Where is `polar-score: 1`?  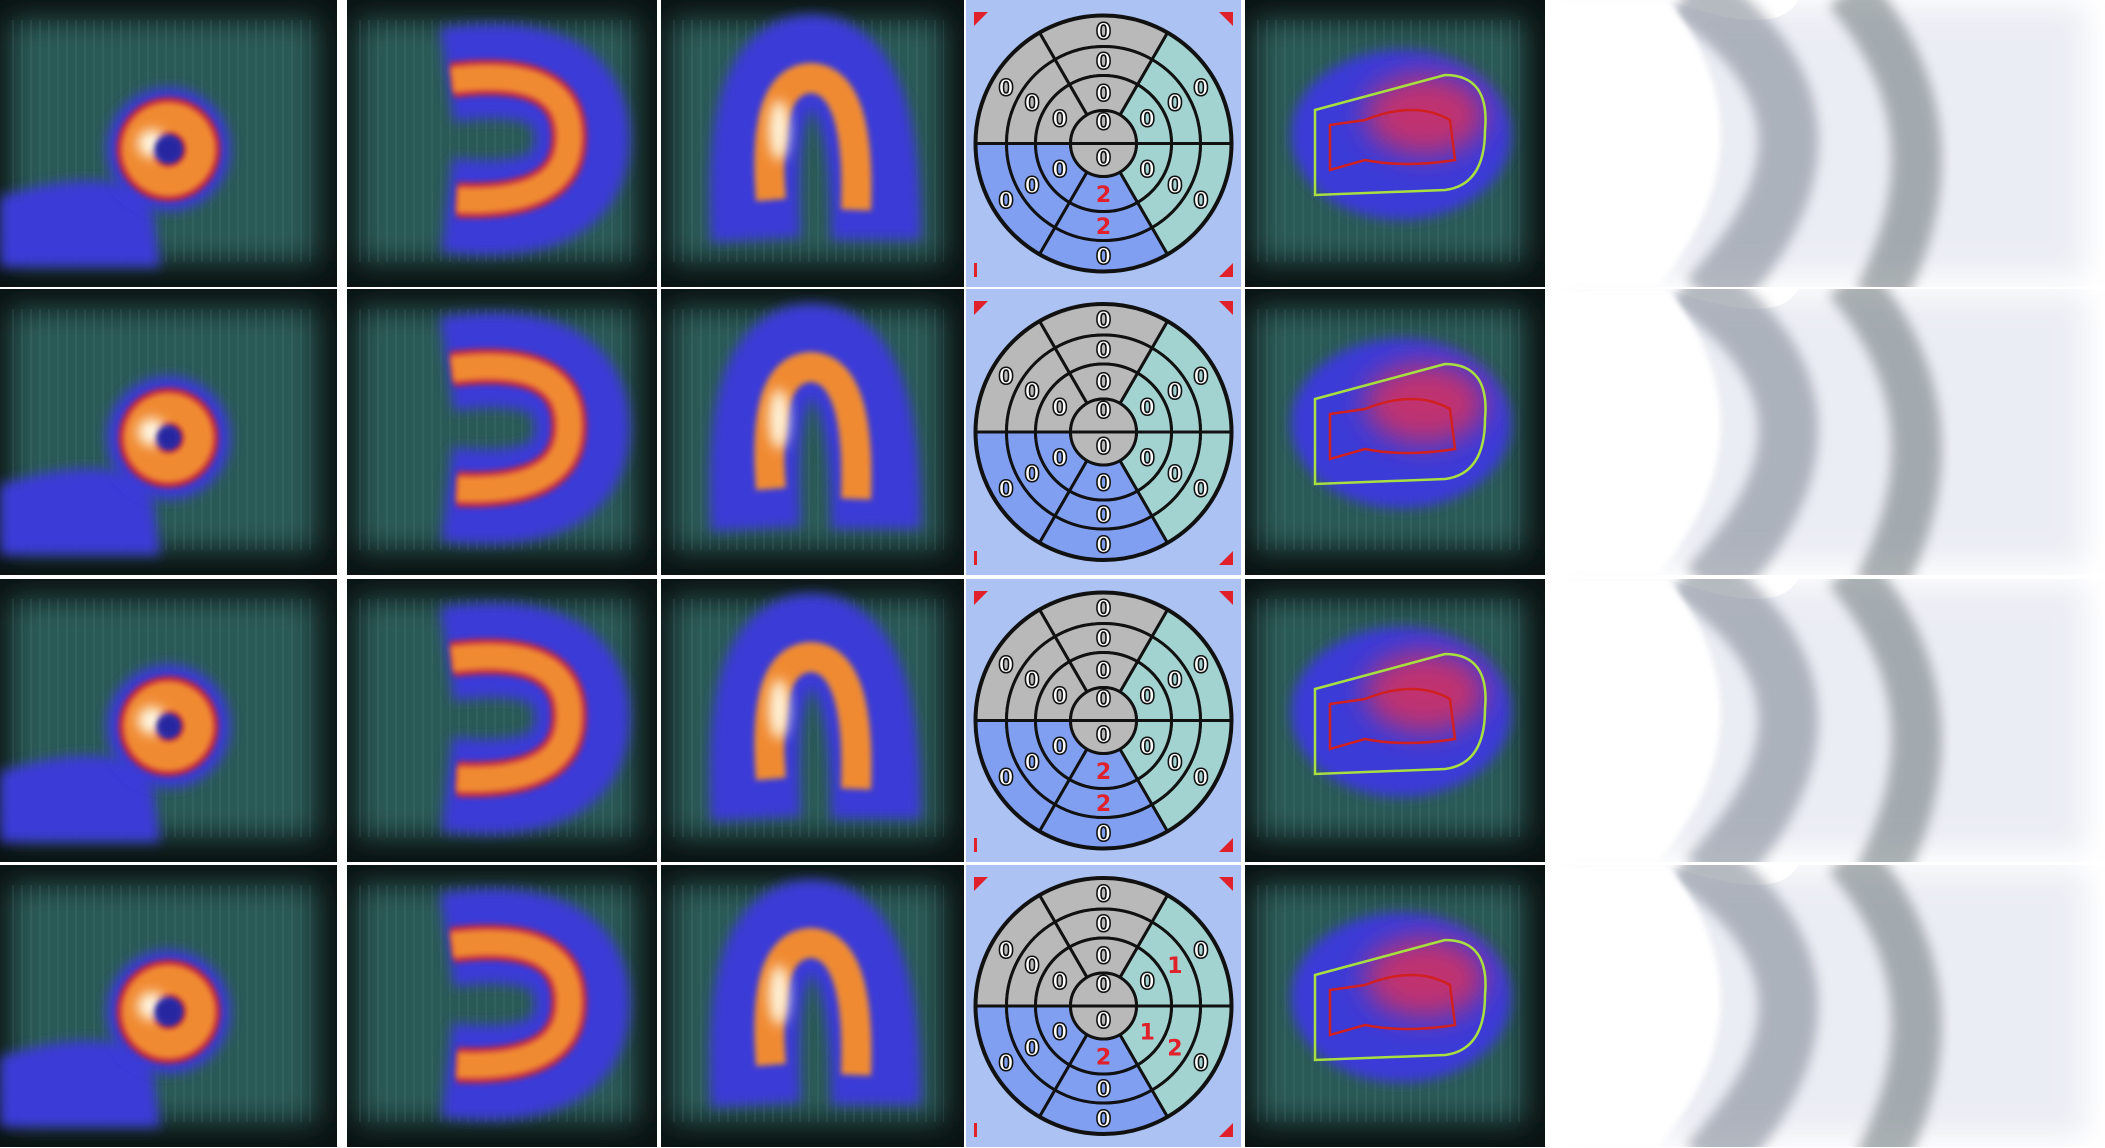 polar-score: 1 is located at coordinates (1147, 1032).